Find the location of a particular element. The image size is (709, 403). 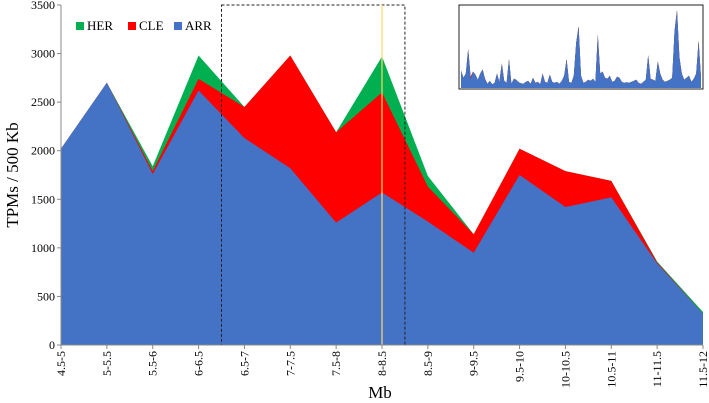

x-tick-label: 9.5-10 is located at coordinates (520, 366).